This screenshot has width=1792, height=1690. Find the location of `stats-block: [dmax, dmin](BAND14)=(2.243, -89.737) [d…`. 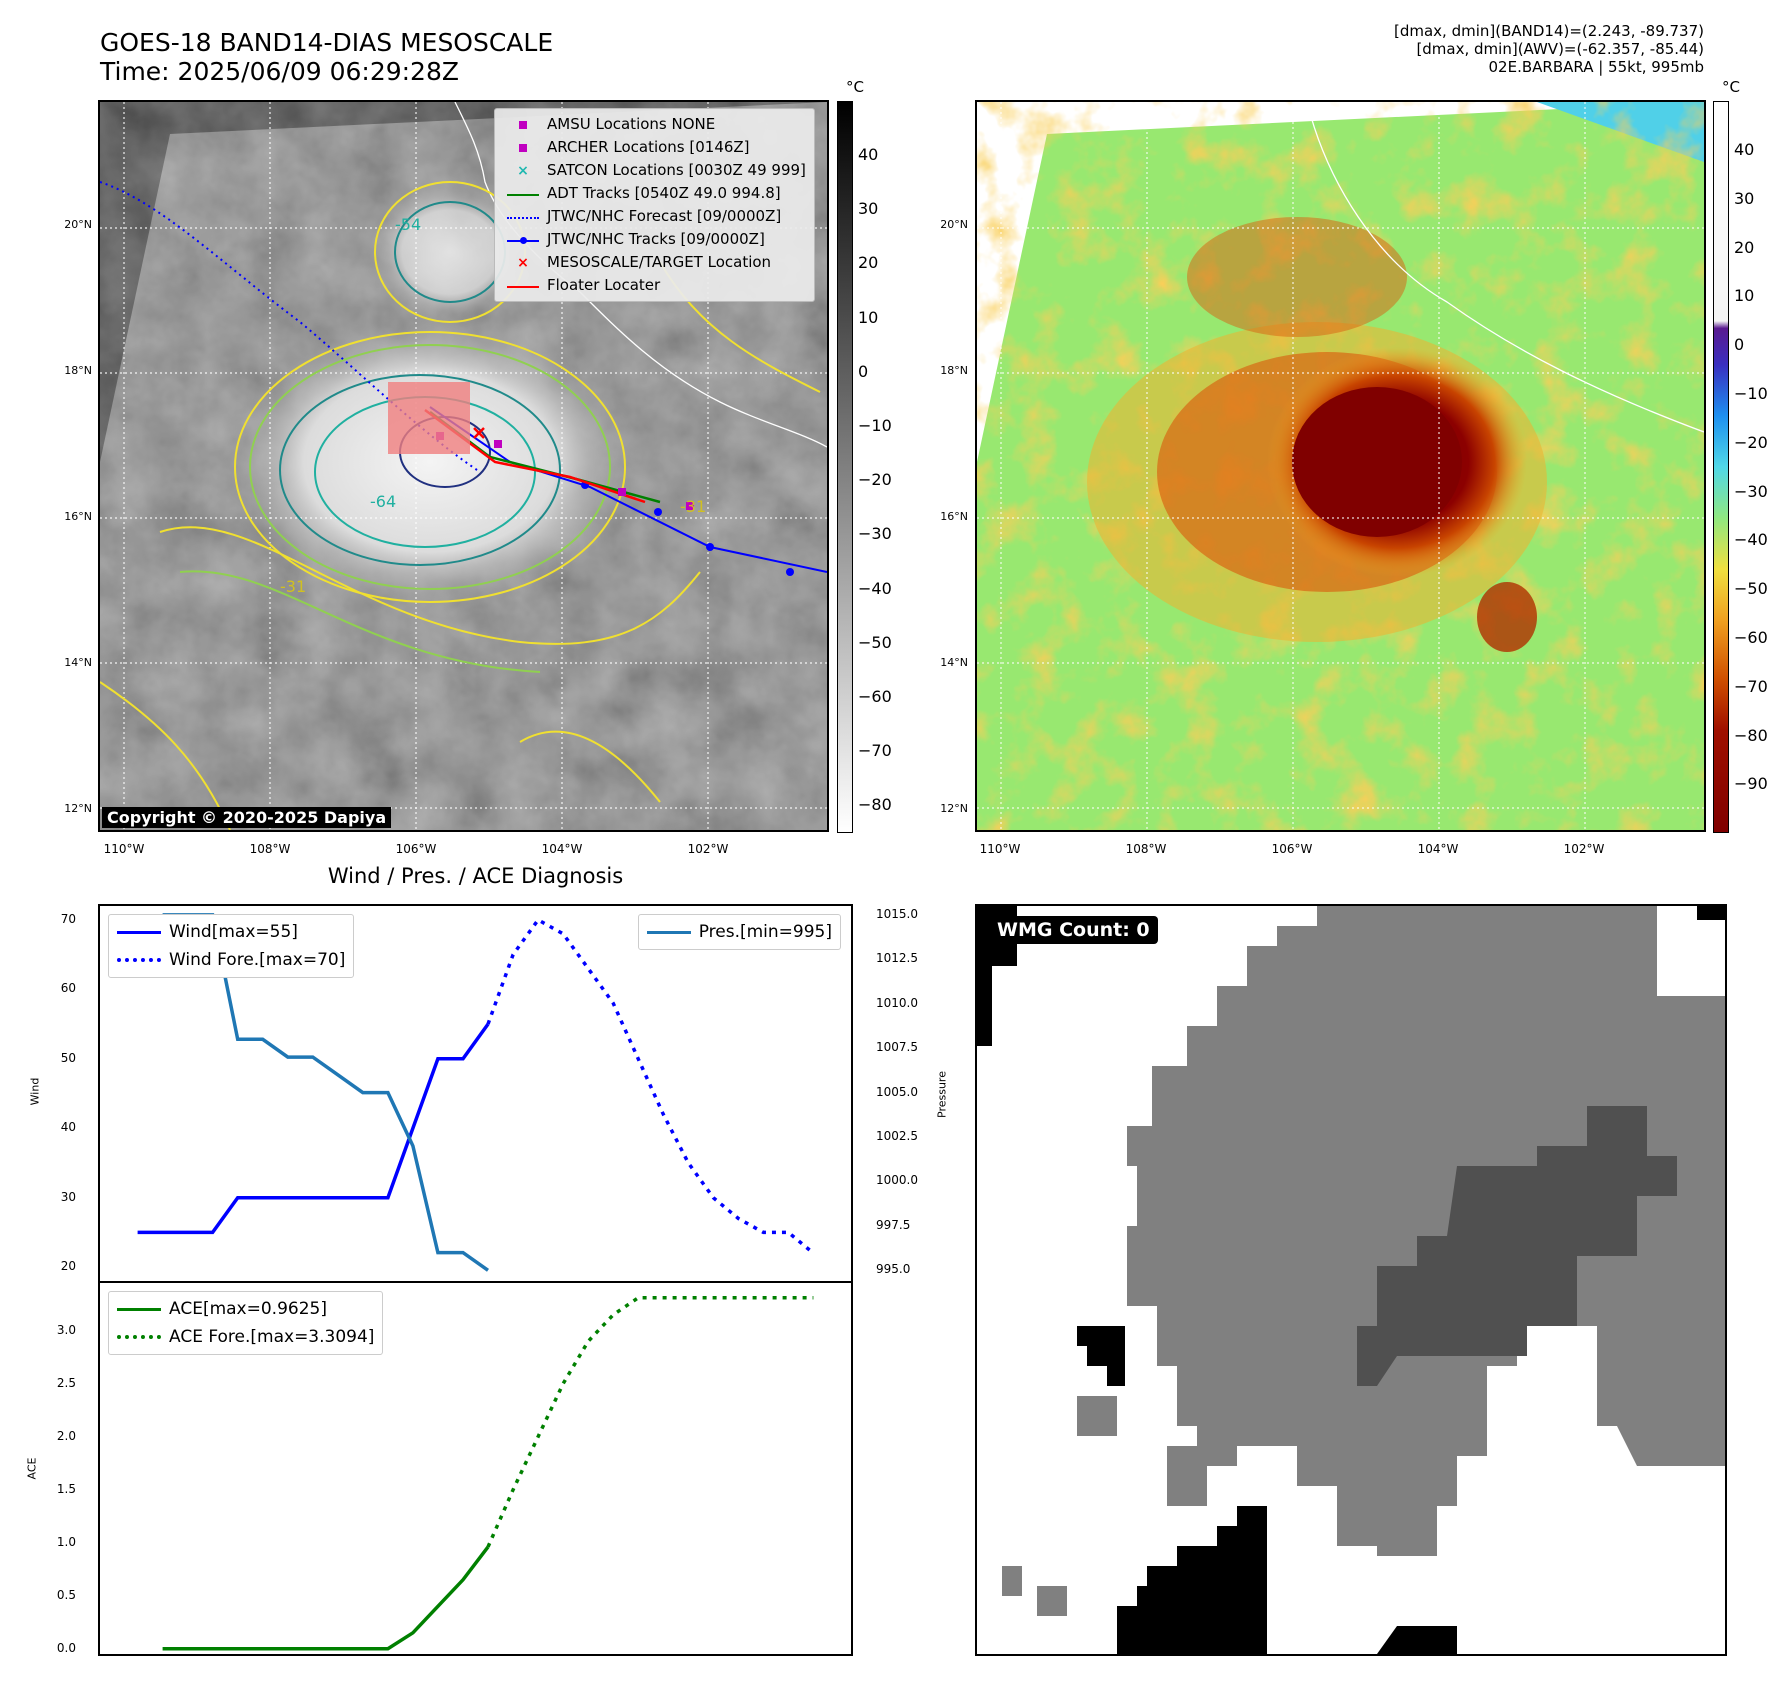

stats-block: [dmax, dmin](BAND14)=(2.243, -89.737) [d… is located at coordinates (1549, 49).